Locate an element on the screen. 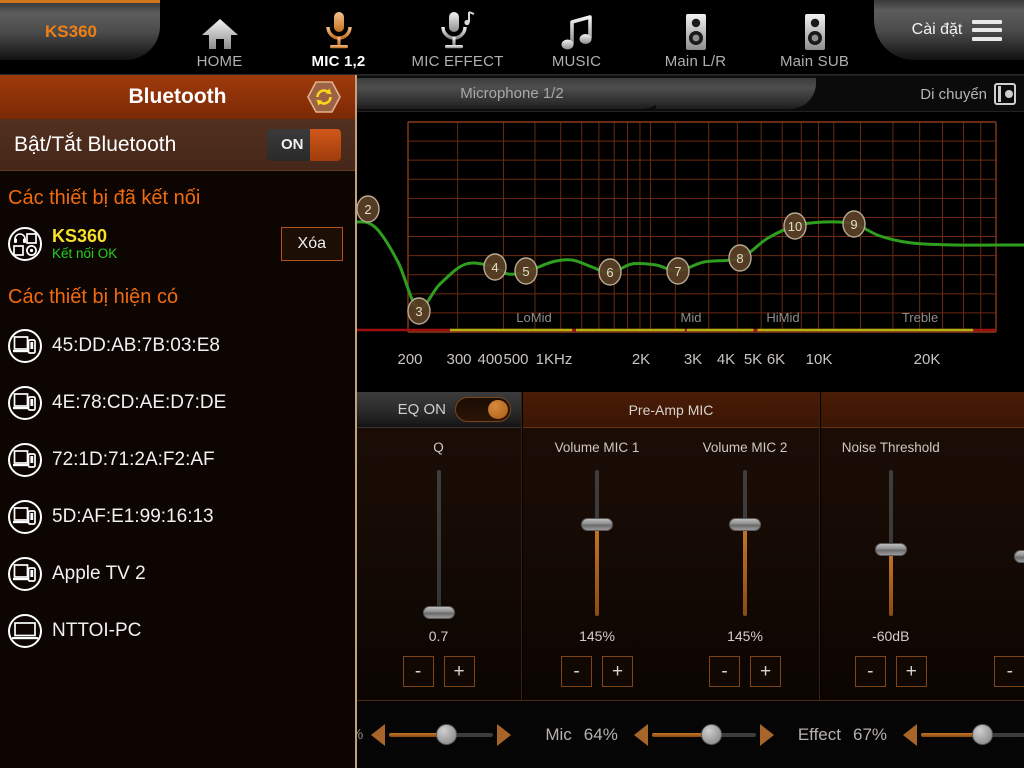 The height and width of the screenshot is (768, 1024). phone-device-icon is located at coordinates (25, 402).